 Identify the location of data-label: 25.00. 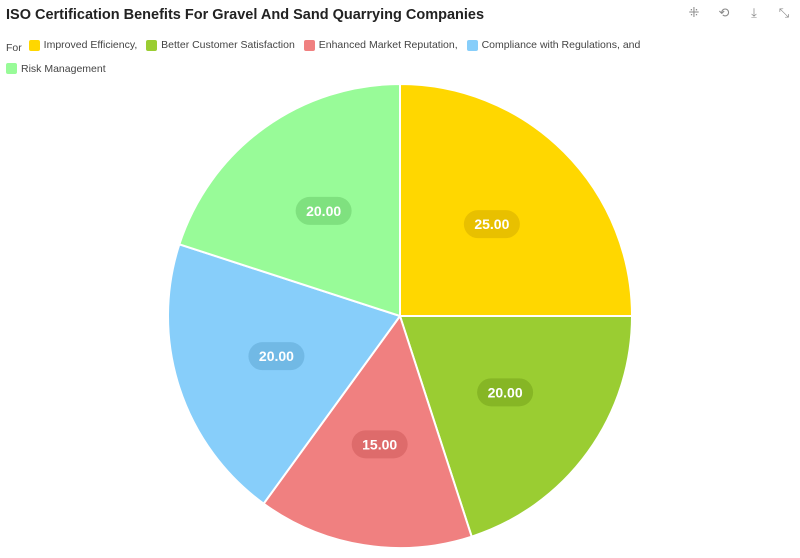
(491, 224).